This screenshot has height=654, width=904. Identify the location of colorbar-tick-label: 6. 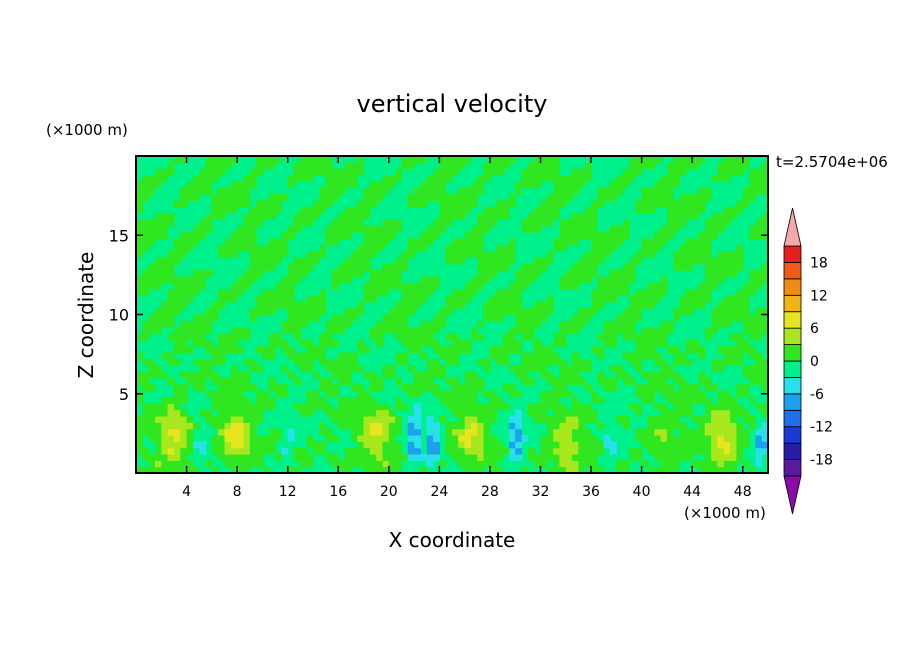
(814, 329).